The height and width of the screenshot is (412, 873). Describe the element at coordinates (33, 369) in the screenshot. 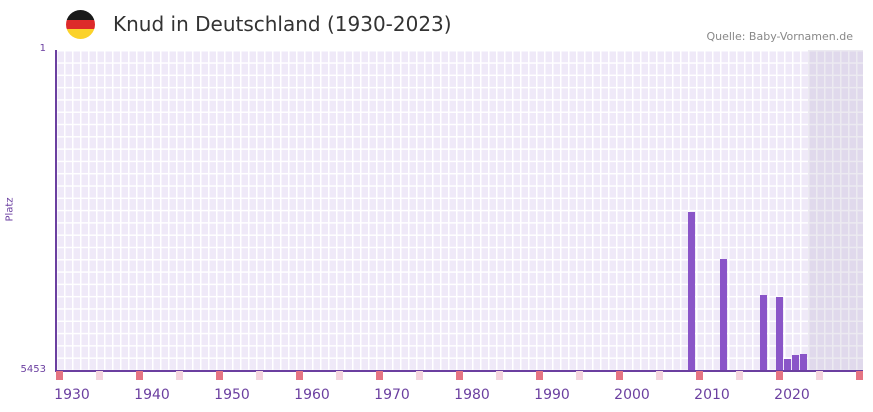

I see `y-tick-label: 5453` at that location.